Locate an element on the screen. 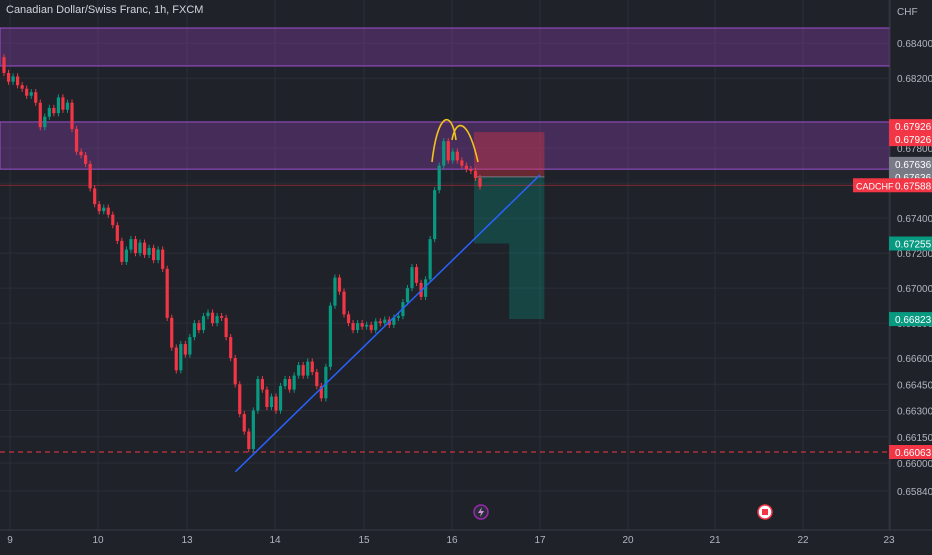  flag-icon-glyph is located at coordinates (765, 512).